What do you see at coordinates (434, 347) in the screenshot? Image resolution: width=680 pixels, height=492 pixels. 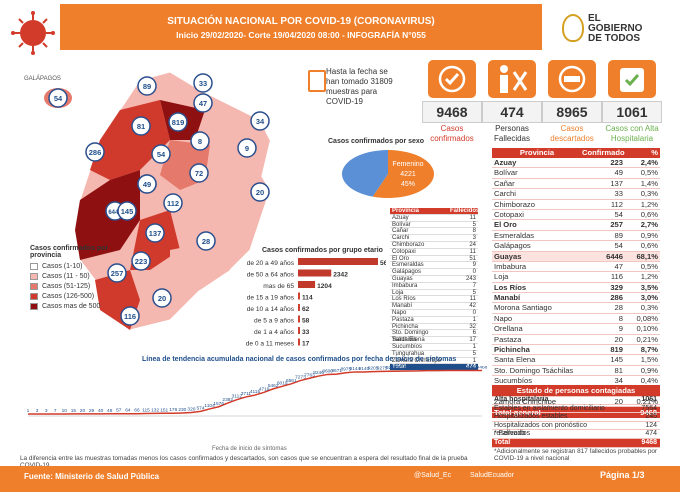 I see `deaths-row: Sucumbíos 1` at bounding box center [434, 347].